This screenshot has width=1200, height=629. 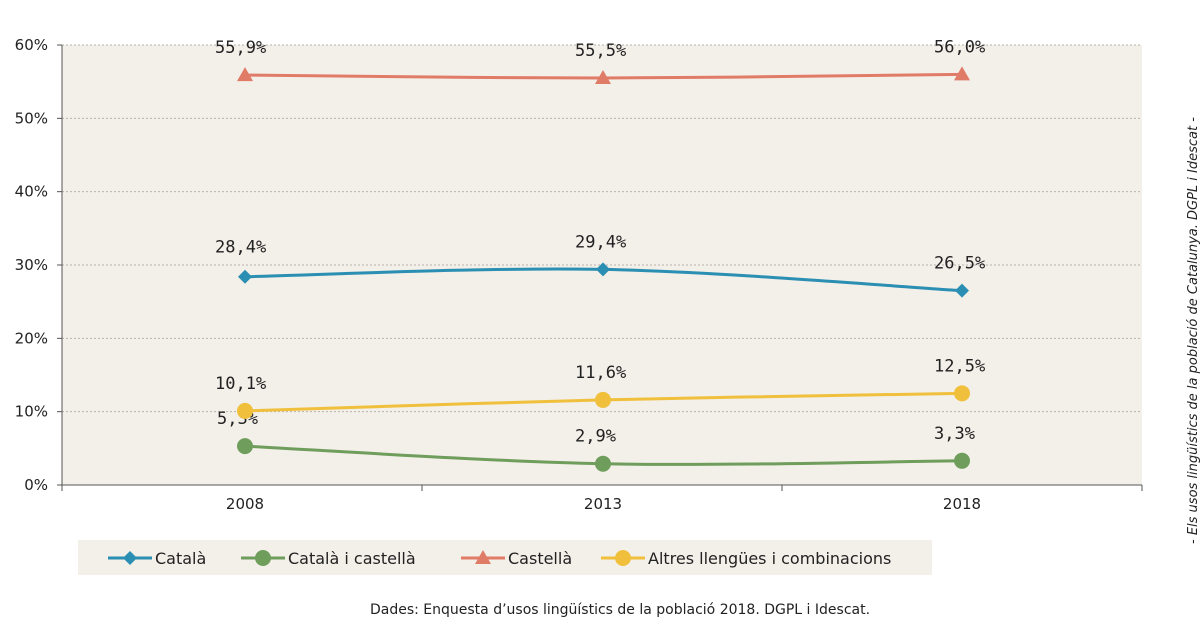 What do you see at coordinates (962, 504) in the screenshot?
I see `x-tick-label: 2018` at bounding box center [962, 504].